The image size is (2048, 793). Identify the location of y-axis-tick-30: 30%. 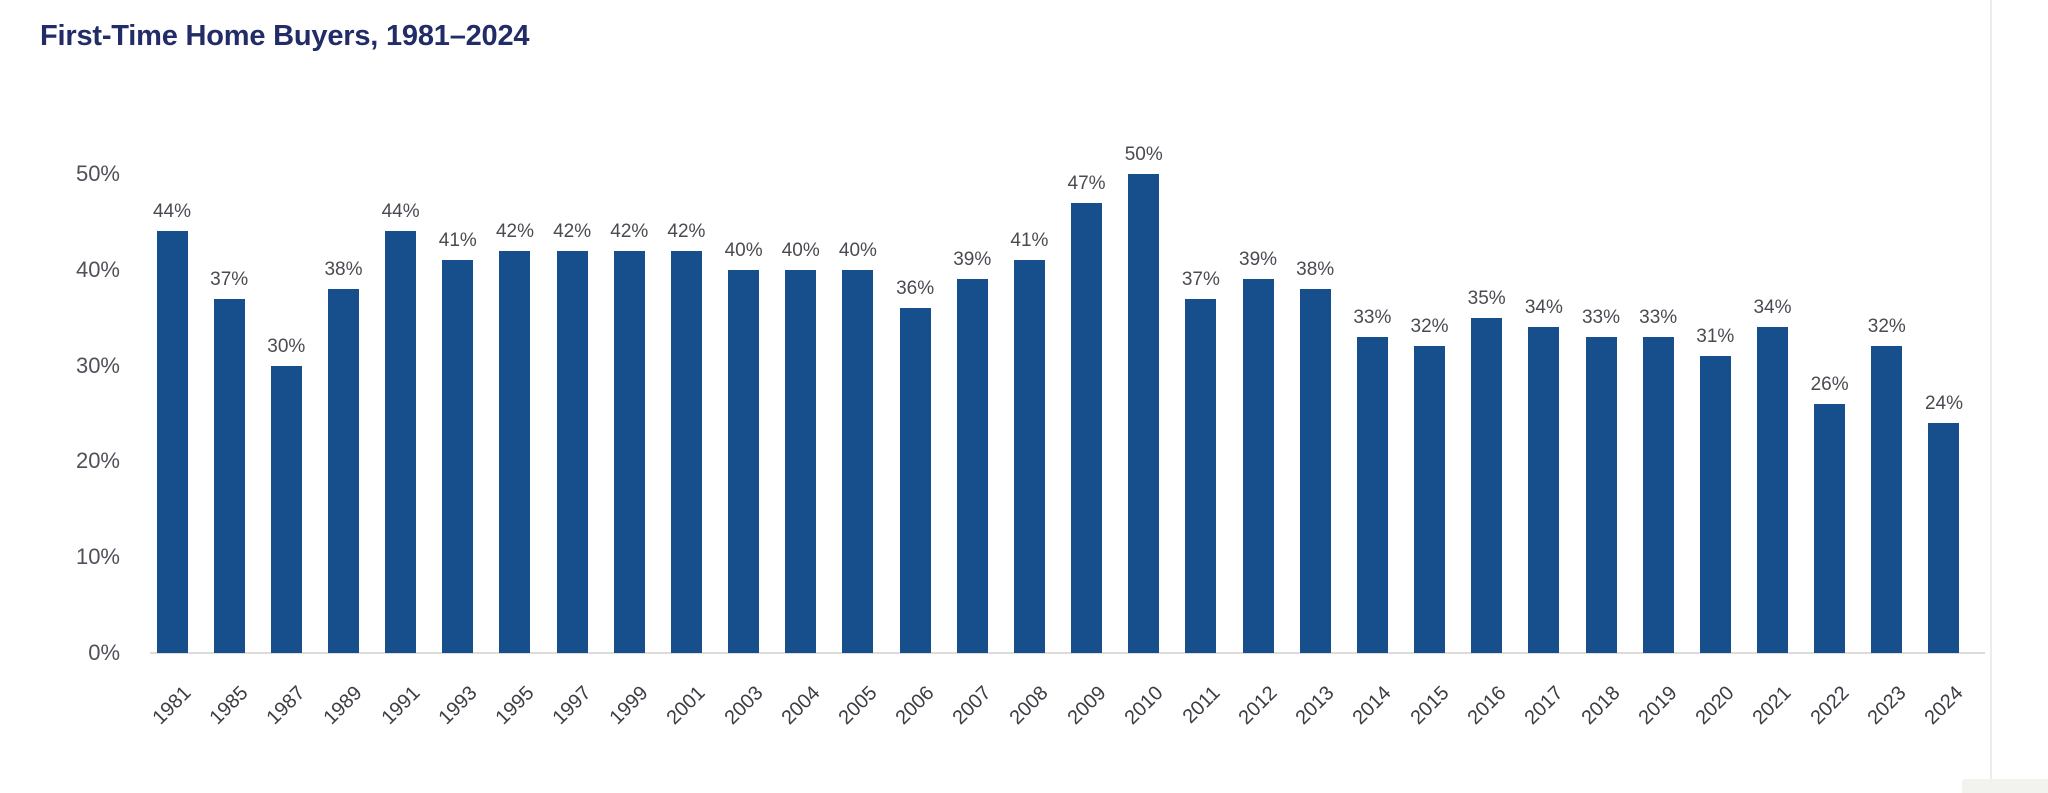
(97, 365).